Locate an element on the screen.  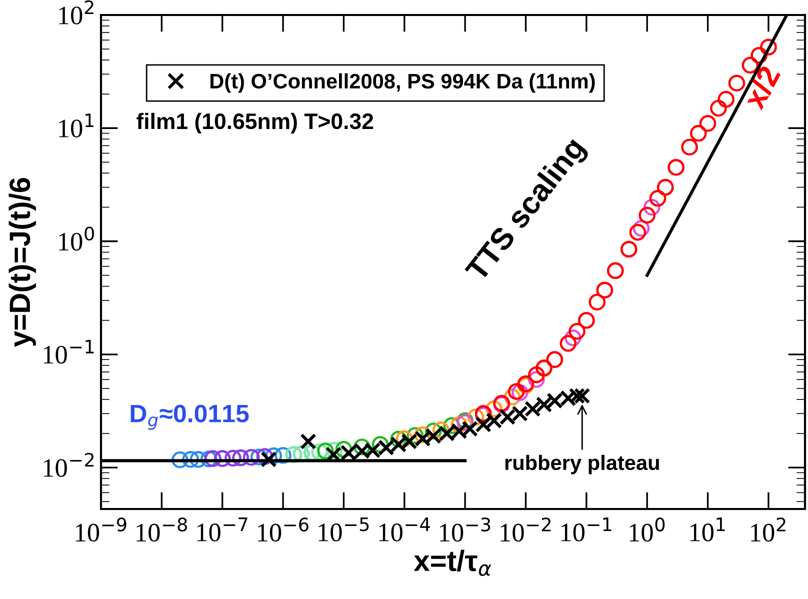
x-tick-label: 10$^{−6}$ is located at coordinates (283, 530).